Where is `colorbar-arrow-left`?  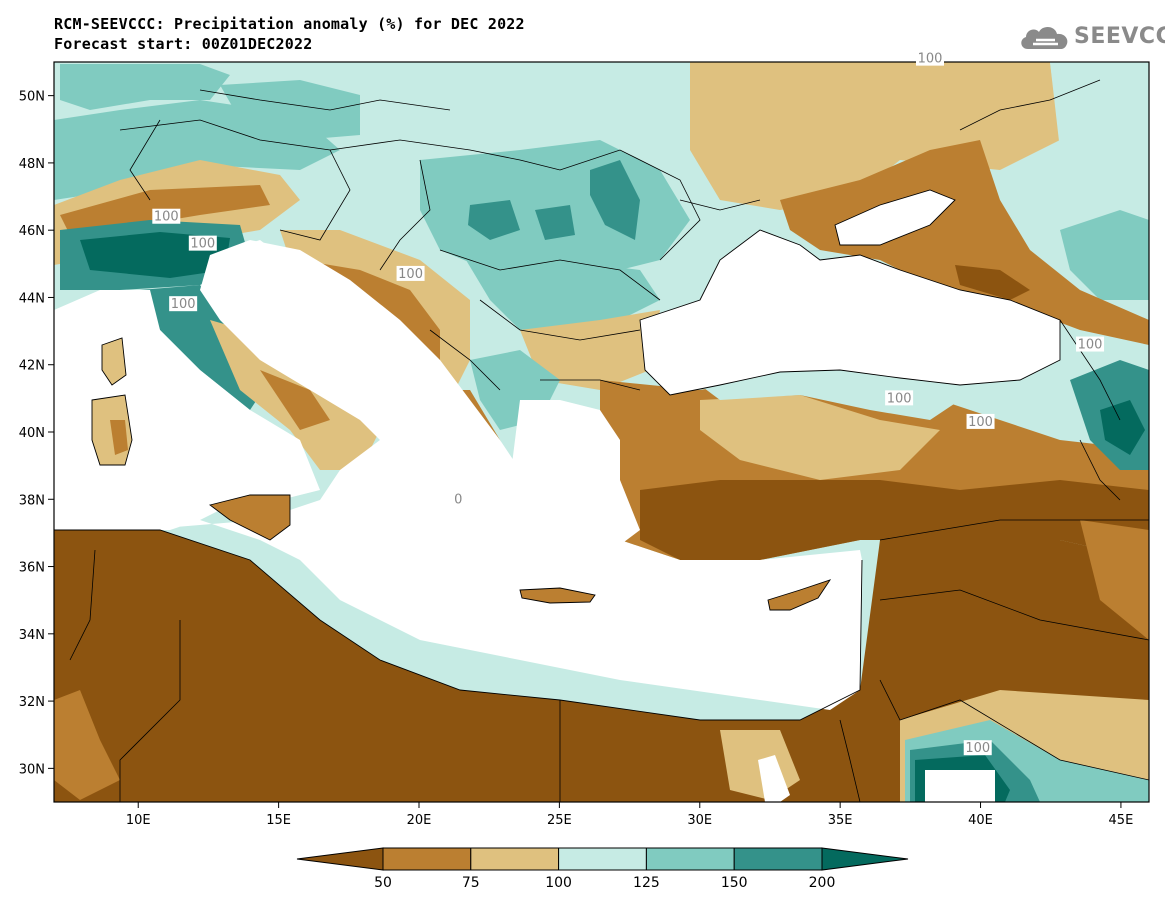
colorbar-arrow-left is located at coordinates (340, 859).